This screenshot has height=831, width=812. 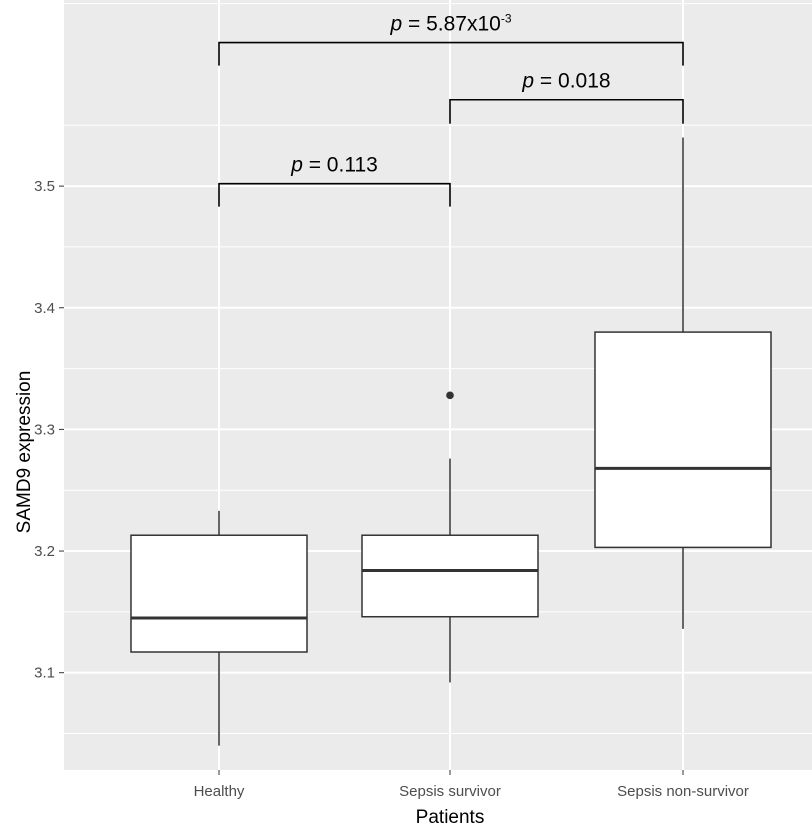 I want to click on y-tick-label: 3.5, so click(x=44, y=186).